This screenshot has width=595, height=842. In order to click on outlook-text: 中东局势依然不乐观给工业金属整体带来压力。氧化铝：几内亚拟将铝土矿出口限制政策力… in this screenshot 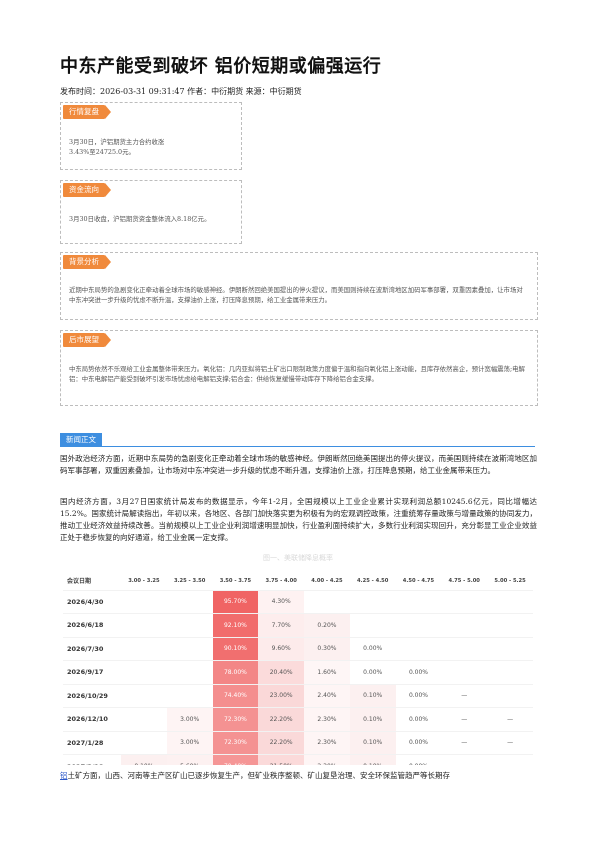, I will do `click(297, 374)`.